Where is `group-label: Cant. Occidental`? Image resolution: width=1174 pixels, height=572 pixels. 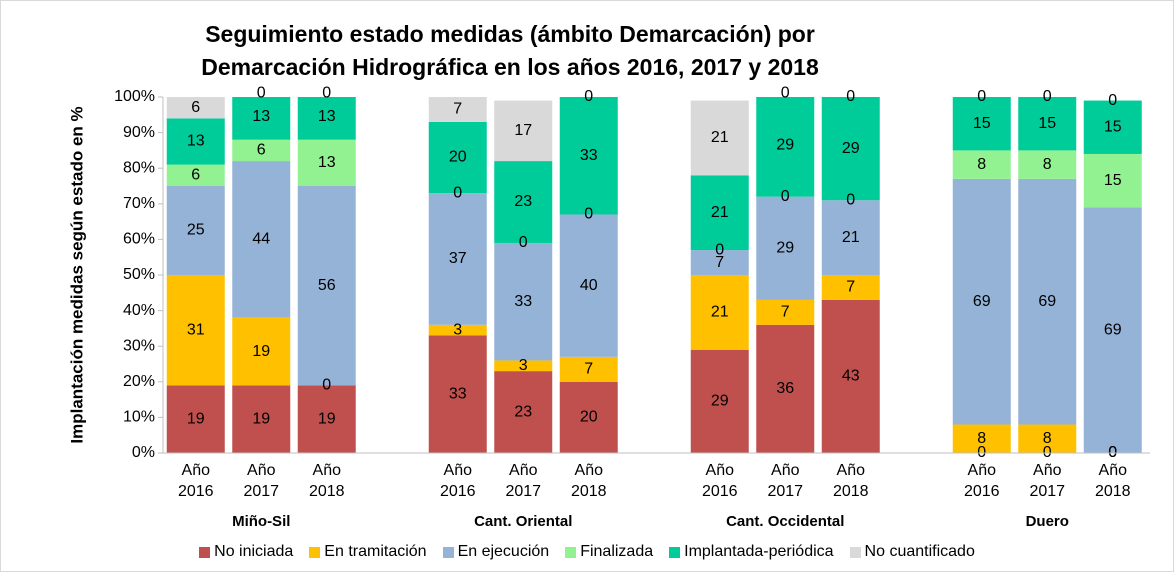 group-label: Cant. Occidental is located at coordinates (785, 521).